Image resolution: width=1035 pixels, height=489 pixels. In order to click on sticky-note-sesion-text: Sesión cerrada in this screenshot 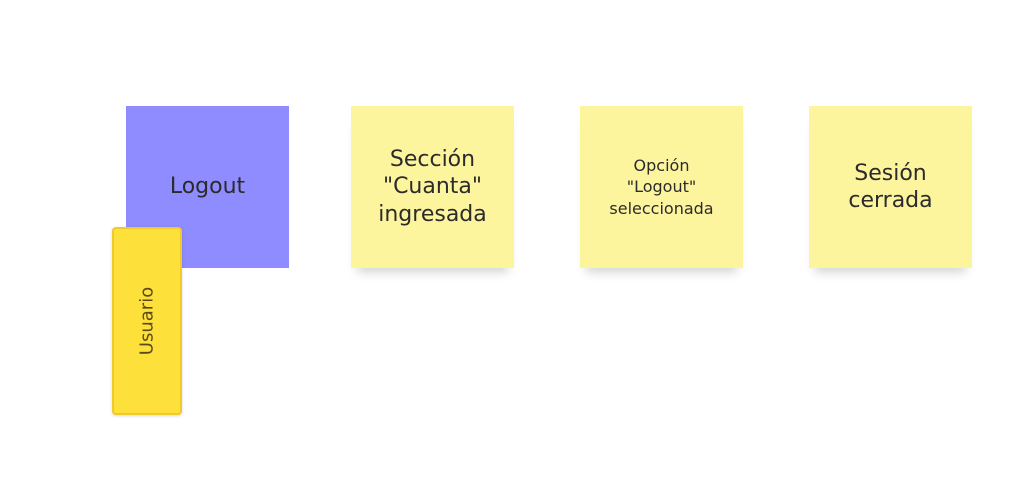, I will do `click(890, 187)`.